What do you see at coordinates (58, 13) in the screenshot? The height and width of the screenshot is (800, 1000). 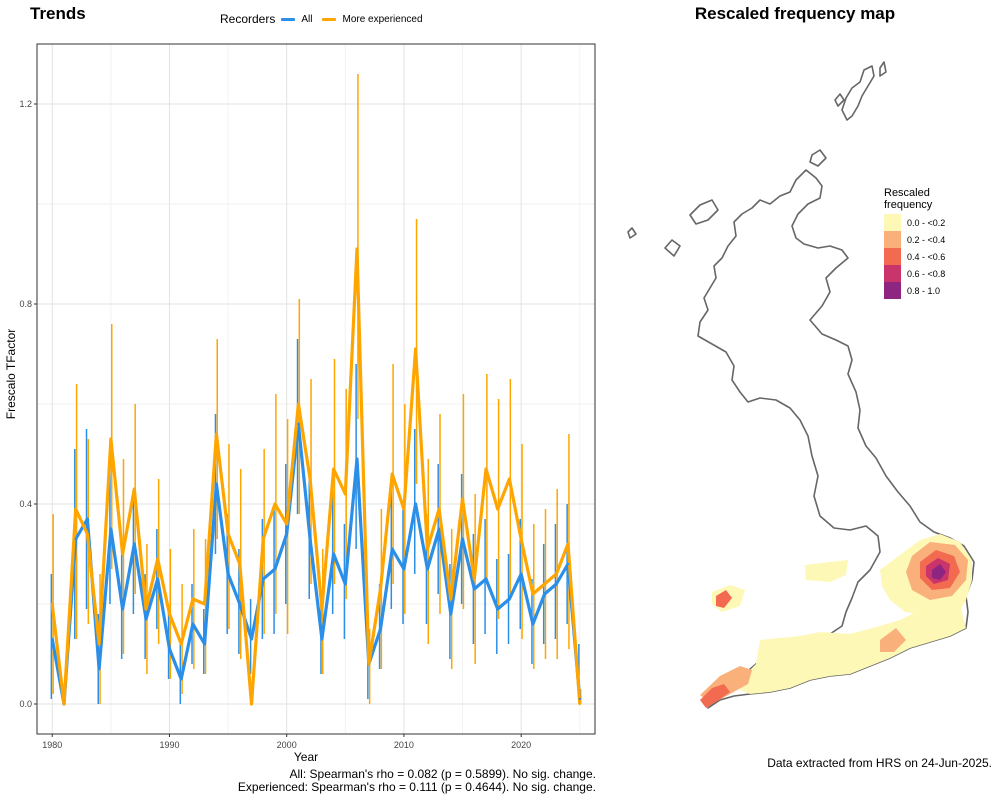 I see `trends-title: Trends` at bounding box center [58, 13].